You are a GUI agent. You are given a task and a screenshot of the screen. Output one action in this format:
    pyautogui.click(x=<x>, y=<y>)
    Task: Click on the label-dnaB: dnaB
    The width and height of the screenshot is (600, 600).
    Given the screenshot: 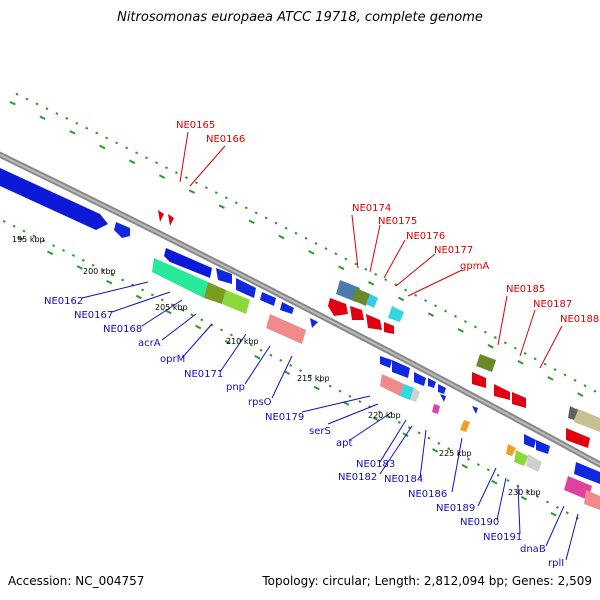 What is the action you would take?
    pyautogui.click(x=533, y=549)
    